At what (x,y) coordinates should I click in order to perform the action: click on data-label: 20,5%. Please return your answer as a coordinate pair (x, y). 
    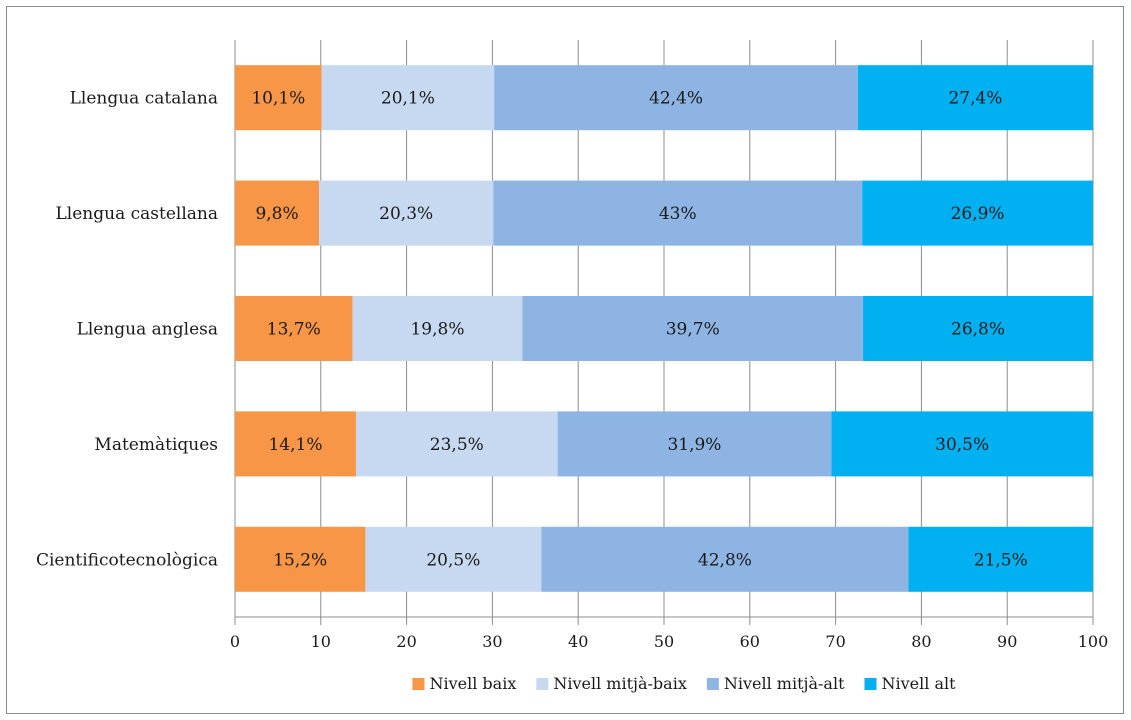
    Looking at the image, I should click on (453, 560).